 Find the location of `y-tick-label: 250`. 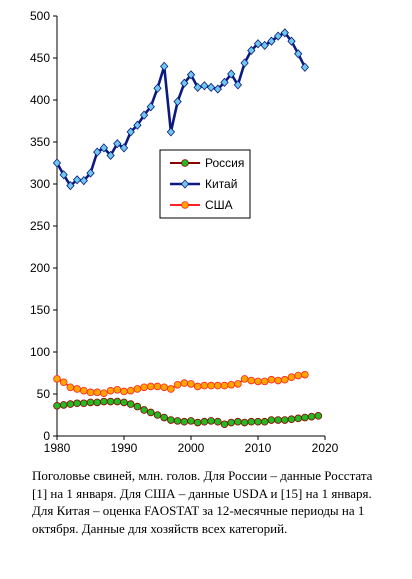

y-tick-label: 250 is located at coordinates (40, 226).